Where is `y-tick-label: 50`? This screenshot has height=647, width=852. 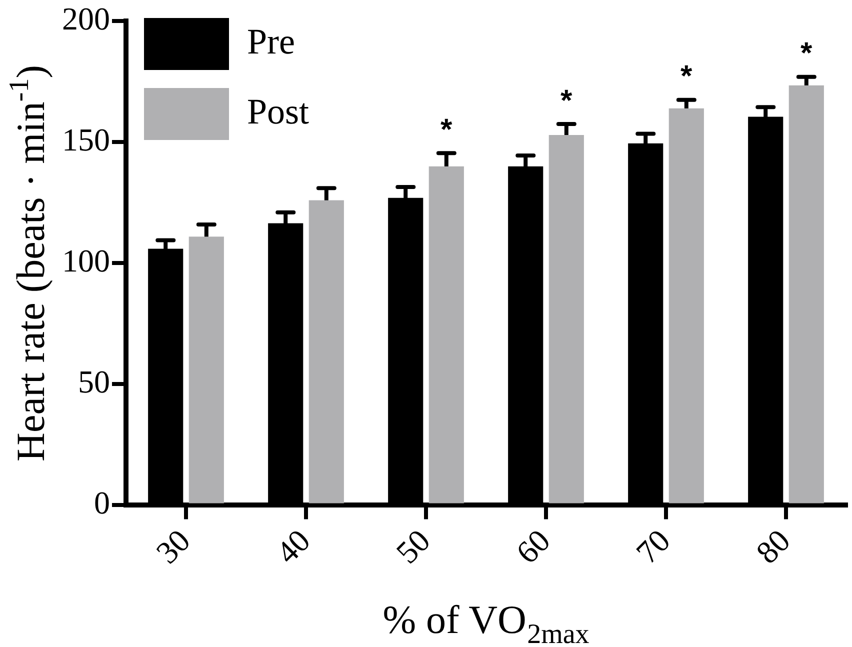 y-tick-label: 50 is located at coordinates (94, 382).